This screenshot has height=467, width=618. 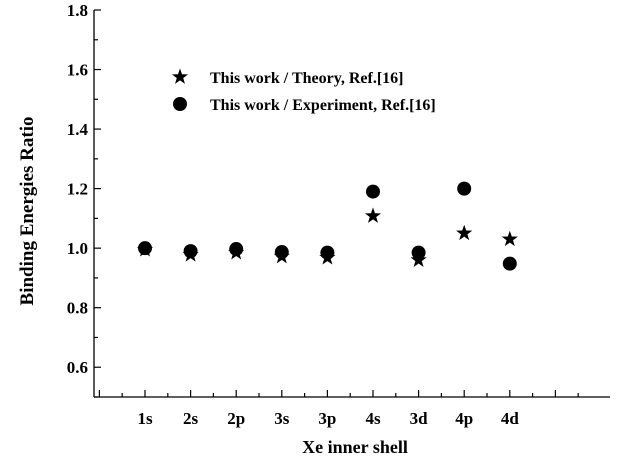 I want to click on x-tick-label: 2s, so click(x=191, y=418).